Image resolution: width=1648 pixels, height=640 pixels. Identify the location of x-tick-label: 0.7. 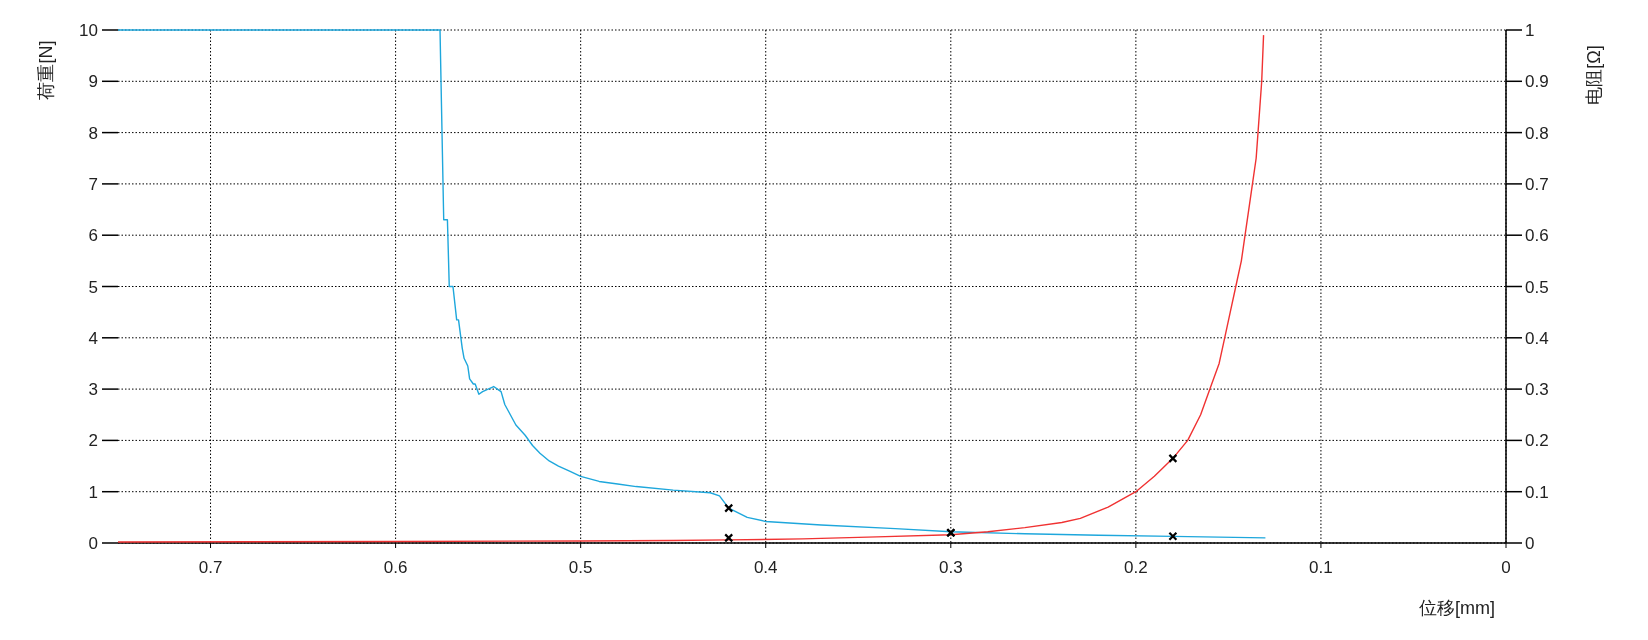
(210, 567).